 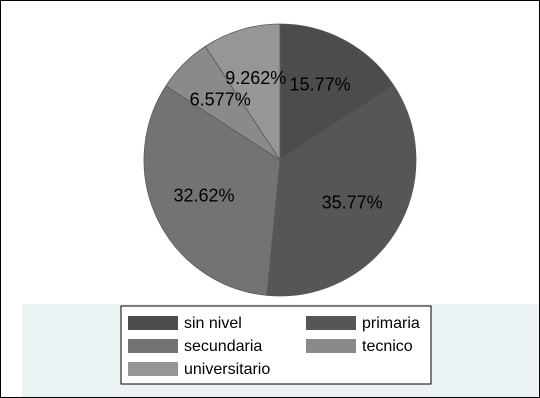 What do you see at coordinates (153, 369) in the screenshot?
I see `legend-swatch-universitario` at bounding box center [153, 369].